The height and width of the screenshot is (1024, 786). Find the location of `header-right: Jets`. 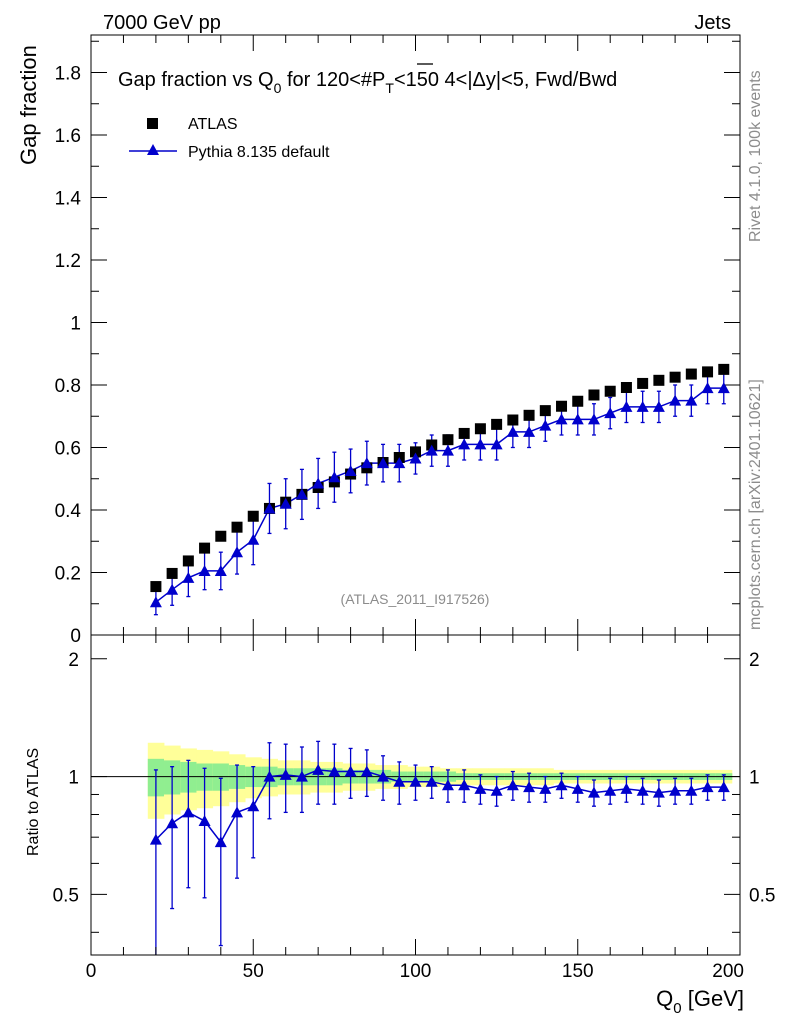

header-right: Jets is located at coordinates (712, 23).